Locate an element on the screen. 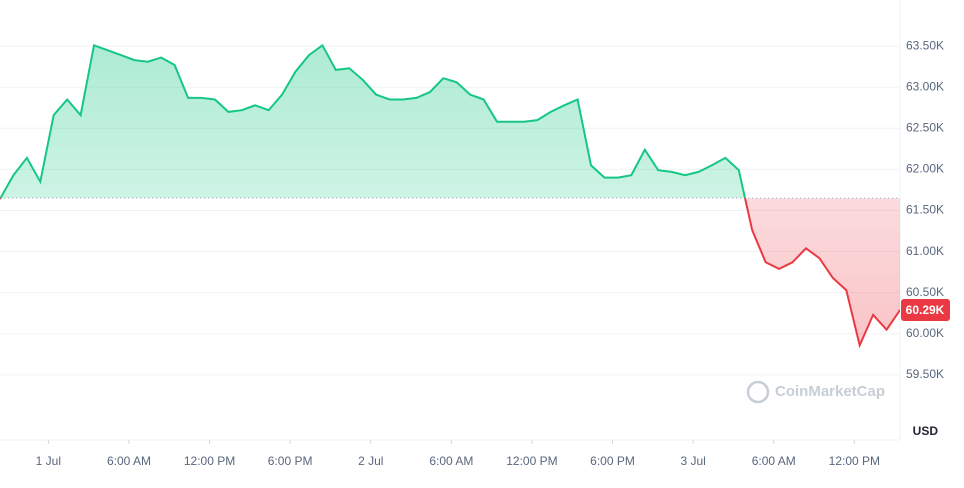  watermark: CoinMarketCap is located at coordinates (830, 391).